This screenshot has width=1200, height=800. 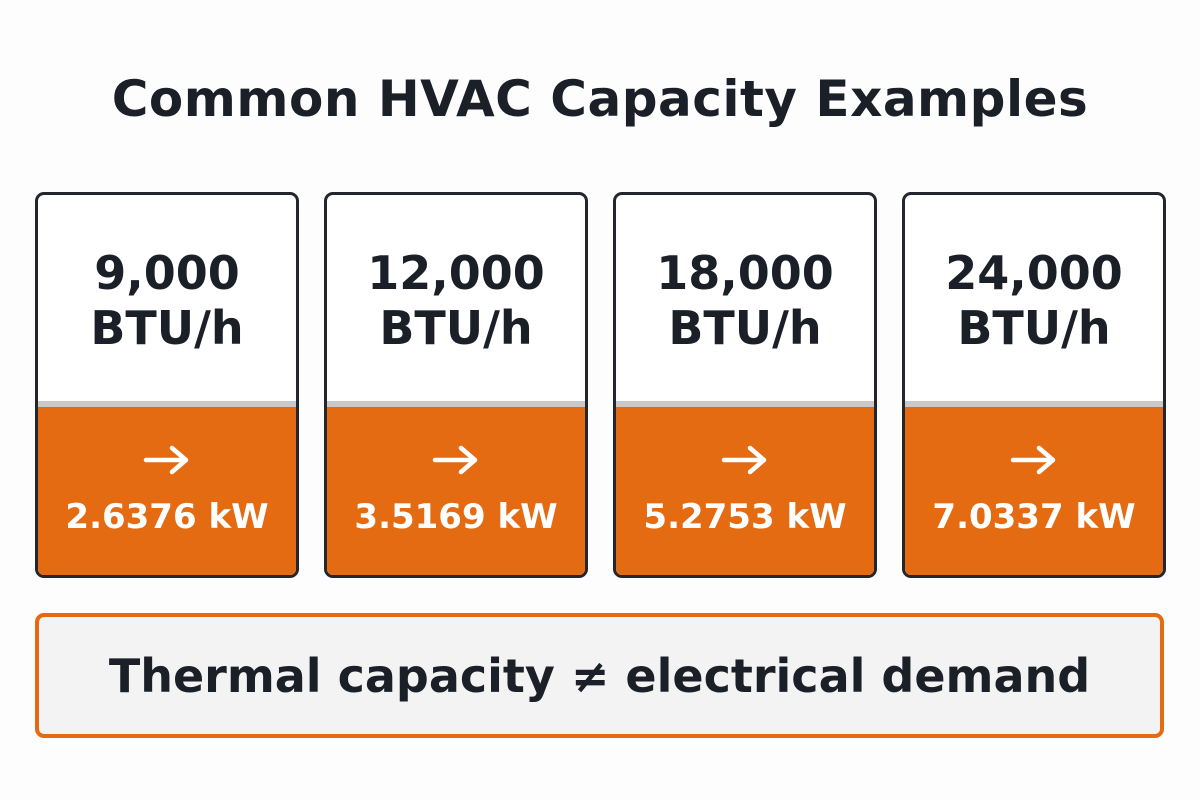 What do you see at coordinates (1034, 517) in the screenshot?
I see `power-value: 7.0337 kW` at bounding box center [1034, 517].